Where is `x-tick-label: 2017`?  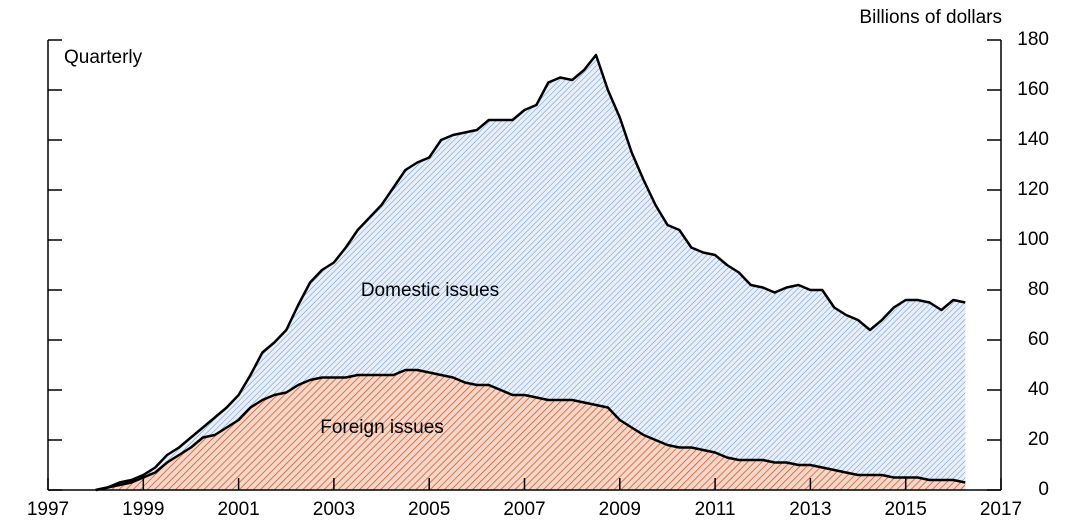
x-tick-label: 2017 is located at coordinates (1001, 509).